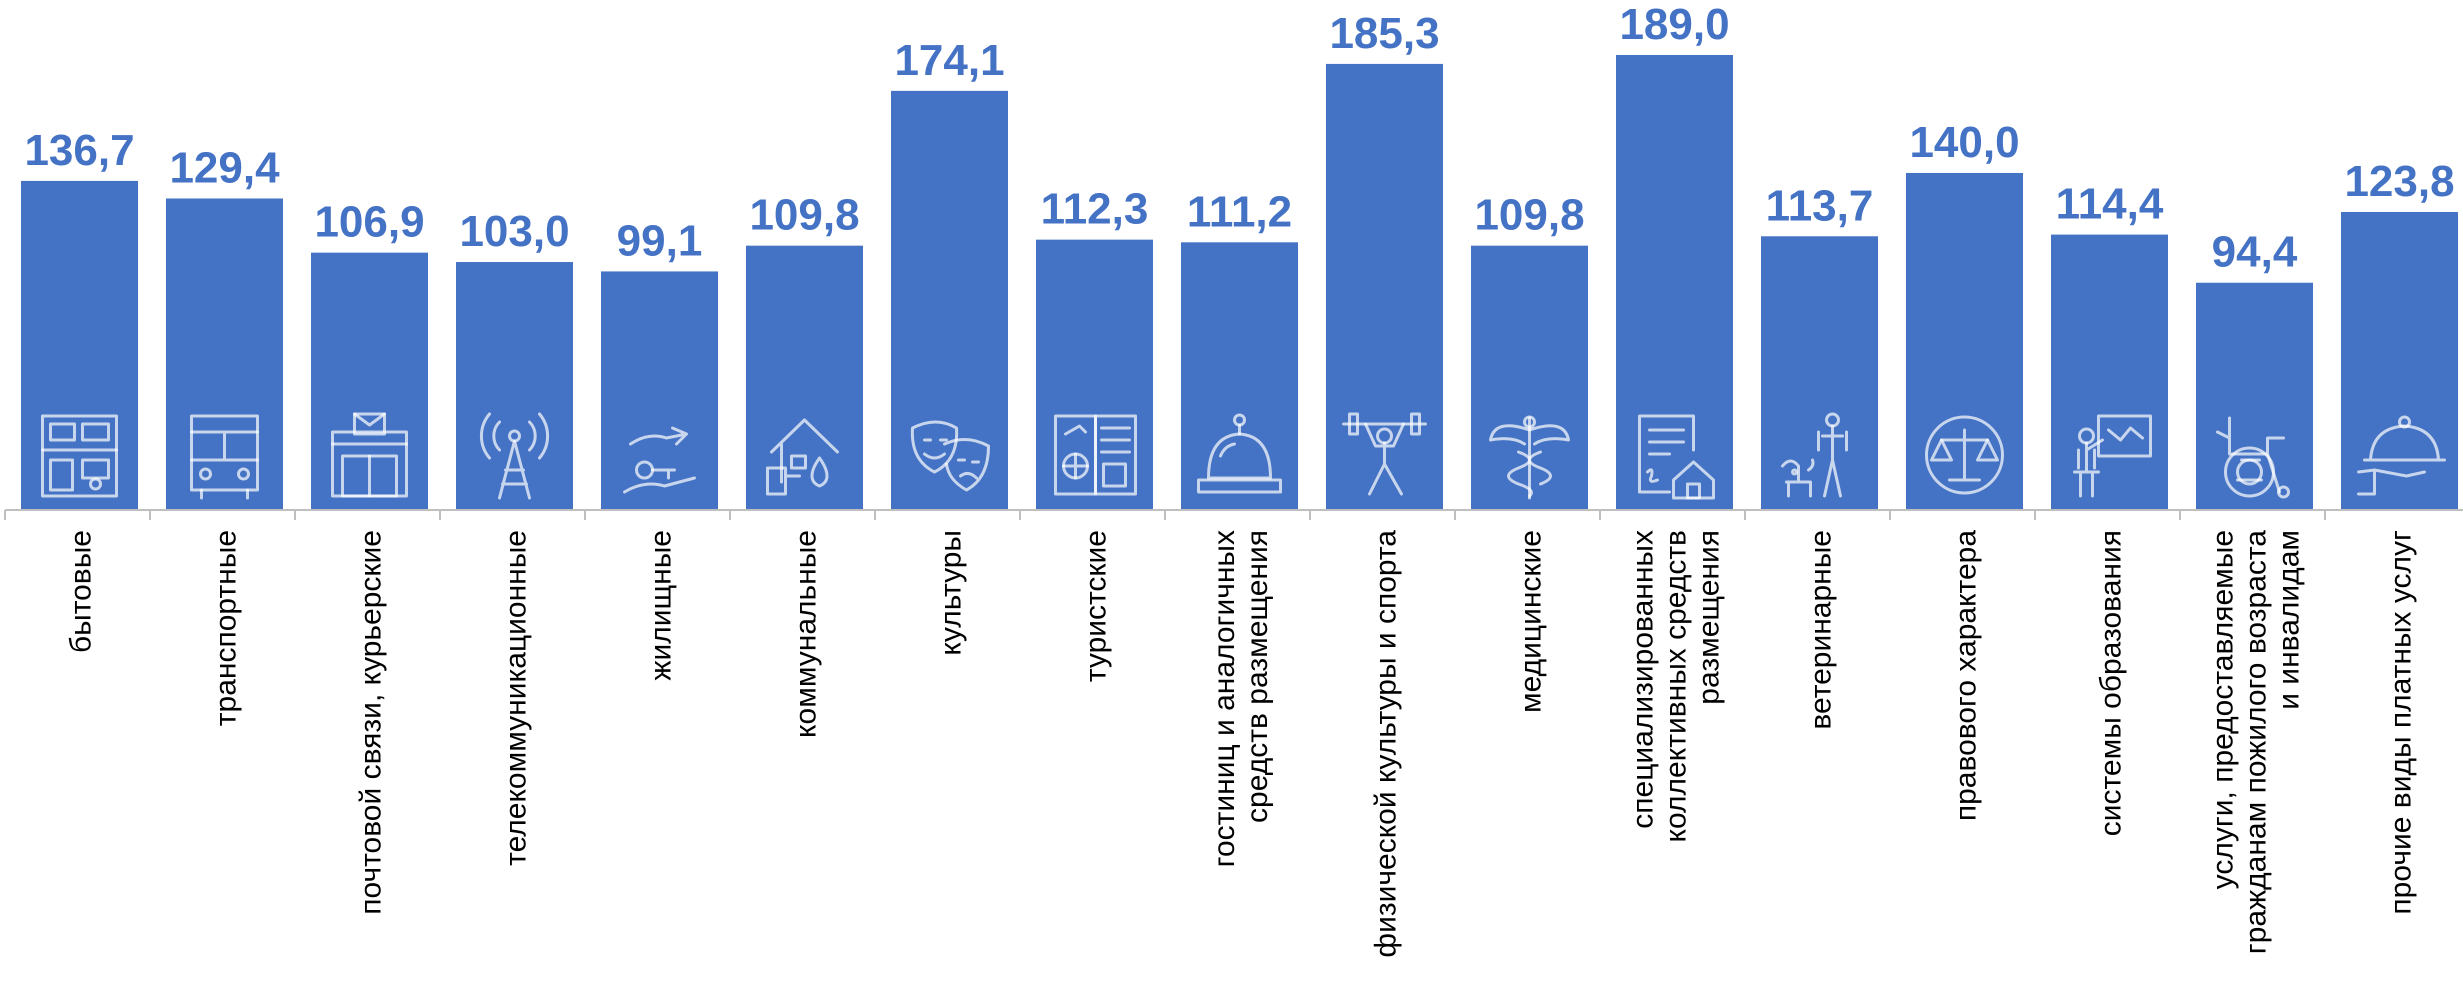 The height and width of the screenshot is (986, 2463). What do you see at coordinates (1529, 457) in the screenshot?
I see `caduceus-icon` at bounding box center [1529, 457].